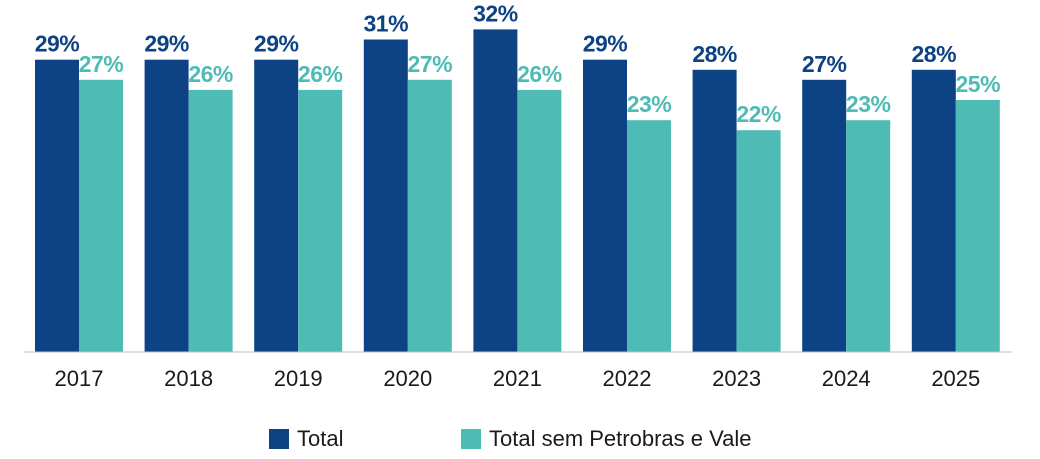 The width and height of the screenshot is (1040, 459). Describe the element at coordinates (279, 439) in the screenshot. I see `legend-swatch-total` at that location.